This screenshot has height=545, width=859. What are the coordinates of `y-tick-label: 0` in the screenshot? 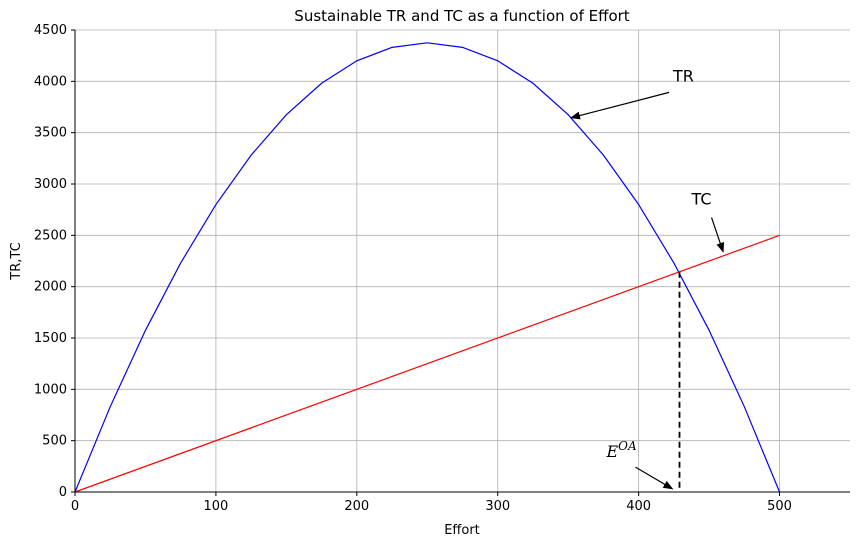 It's located at (63, 492).